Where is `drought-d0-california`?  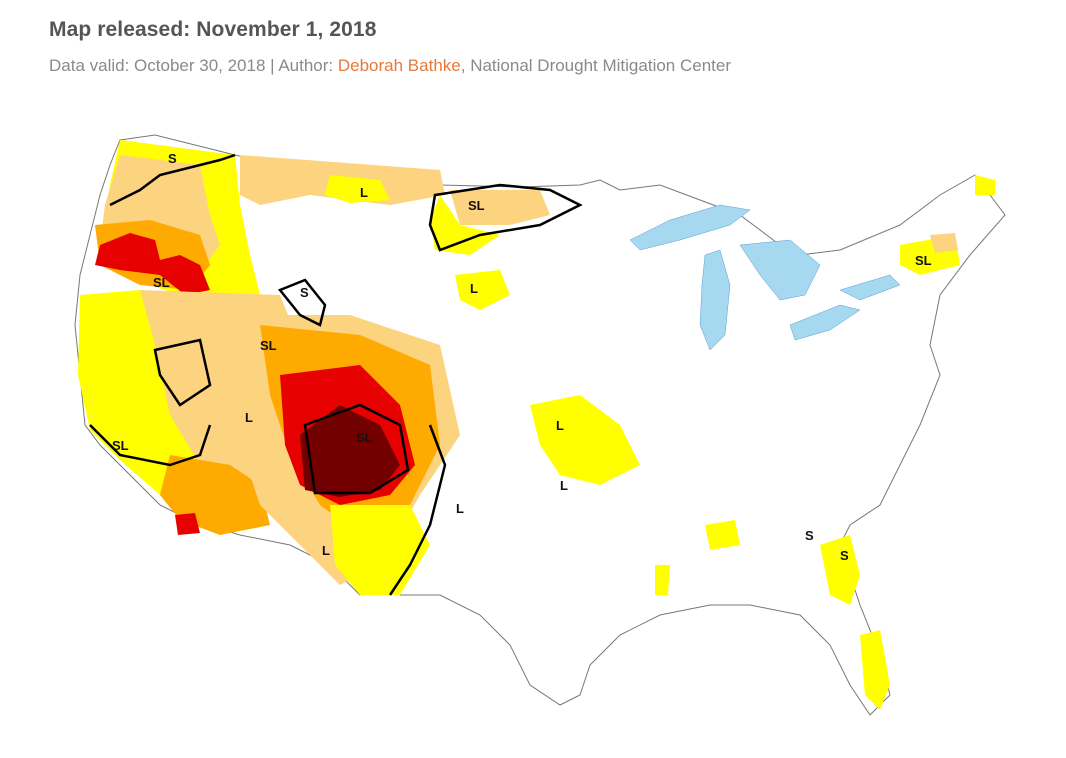
drought-d0-california is located at coordinates (144, 397).